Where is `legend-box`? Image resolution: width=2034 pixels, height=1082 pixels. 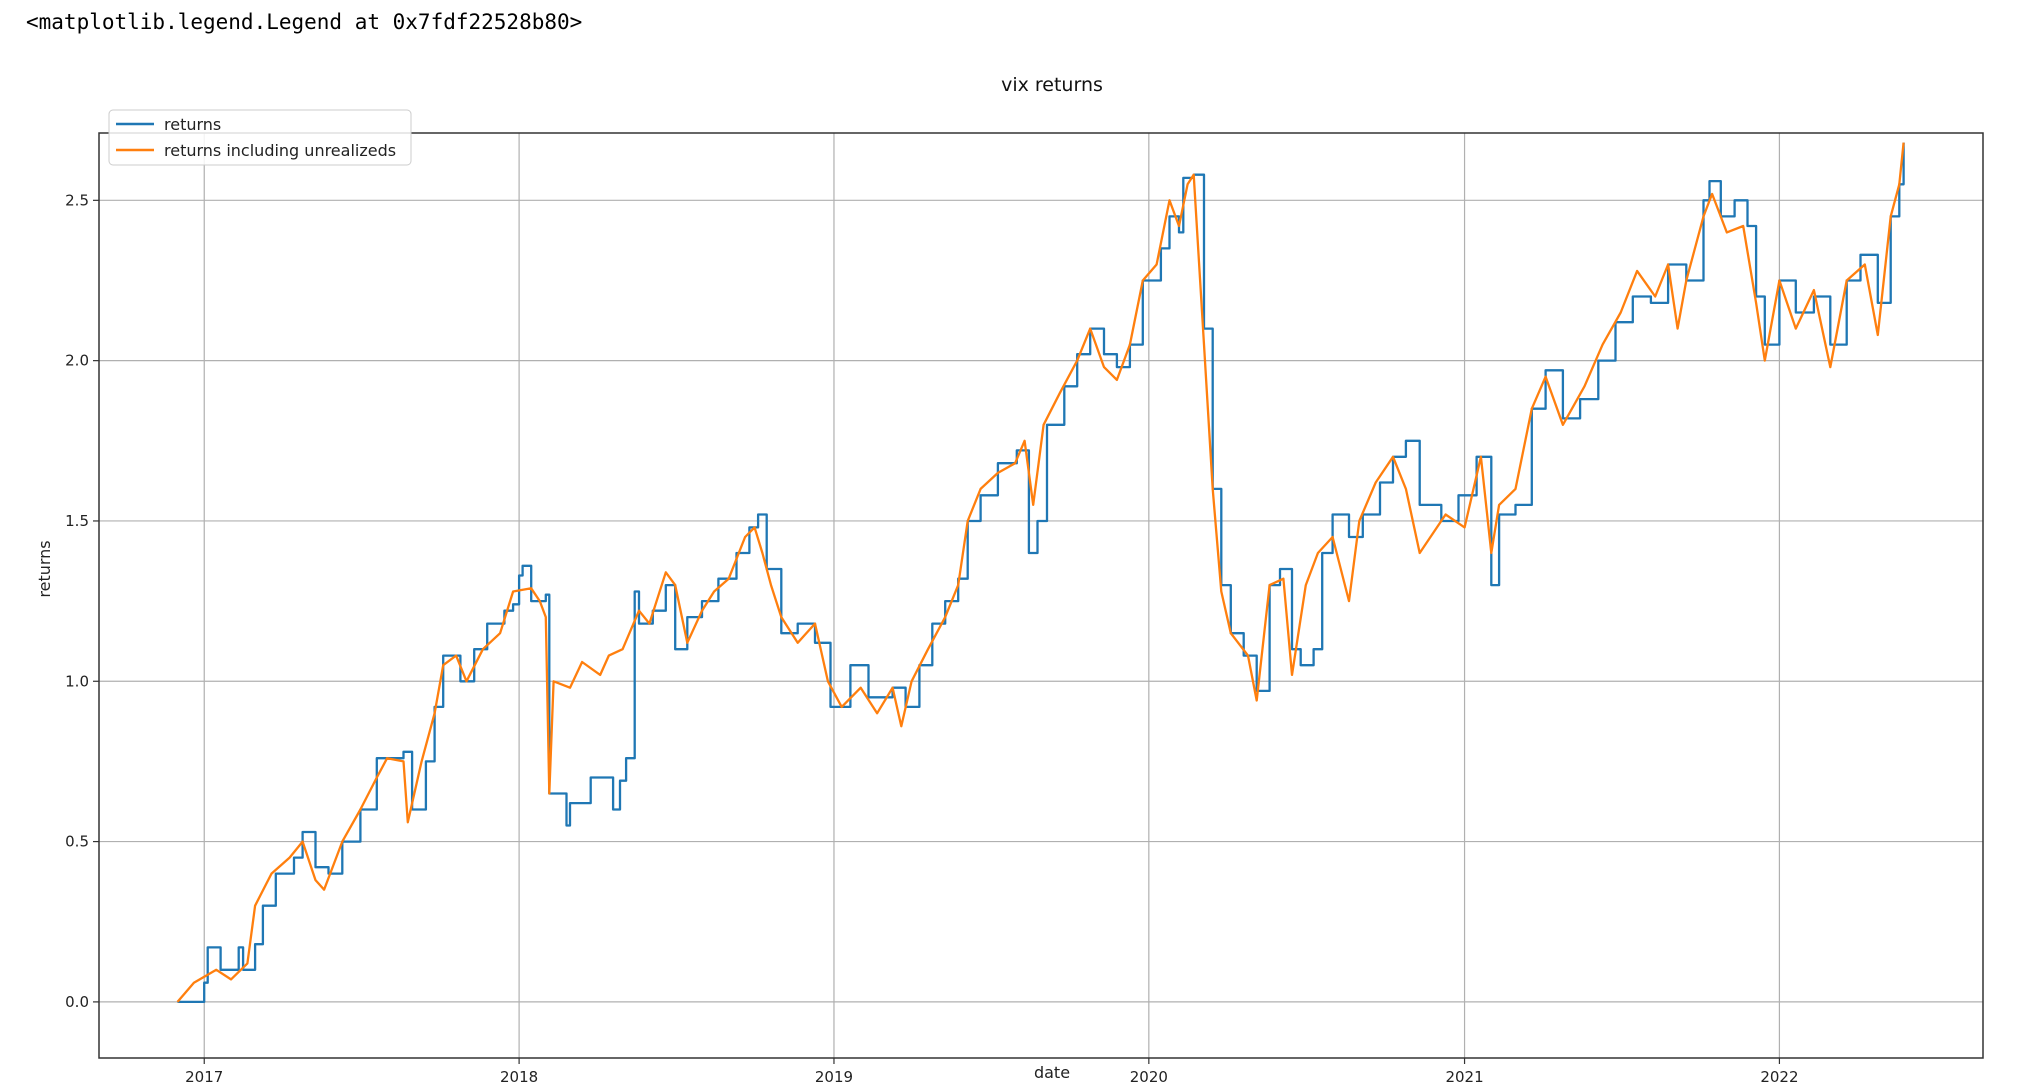 legend-box is located at coordinates (260, 137).